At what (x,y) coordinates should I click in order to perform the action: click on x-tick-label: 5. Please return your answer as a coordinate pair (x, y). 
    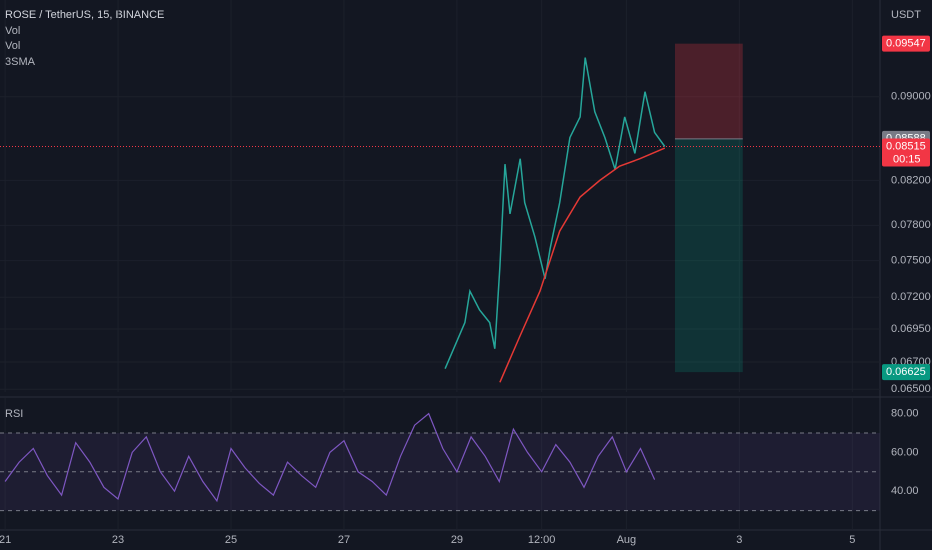
    Looking at the image, I should click on (852, 540).